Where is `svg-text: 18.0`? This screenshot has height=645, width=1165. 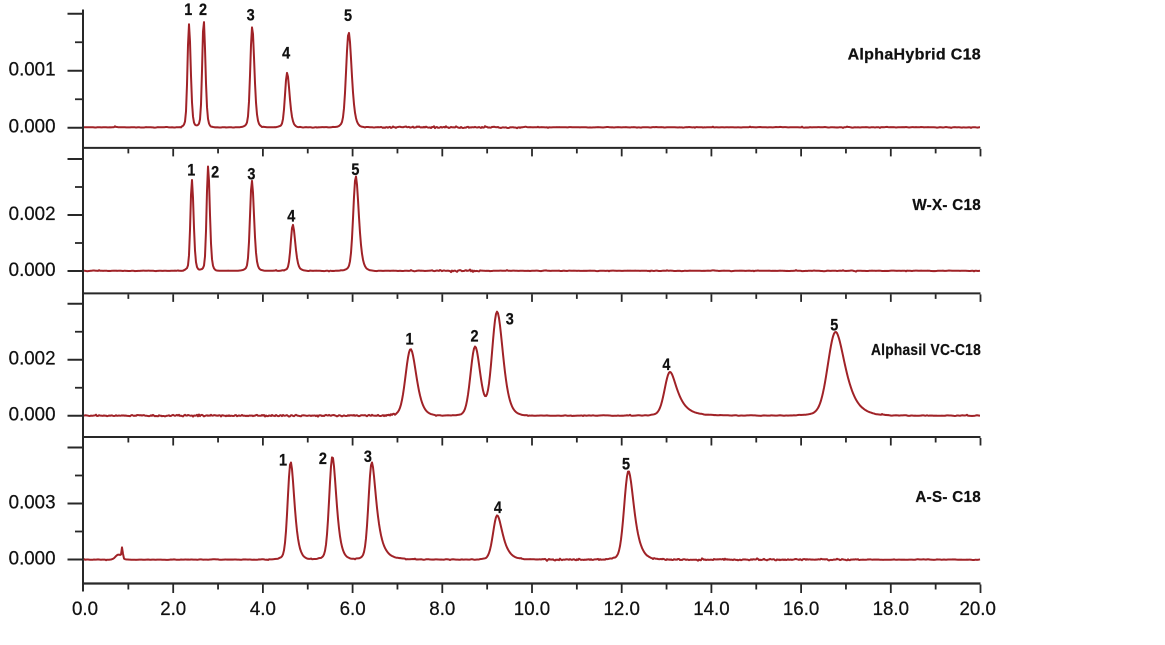
svg-text: 18.0 is located at coordinates (891, 609).